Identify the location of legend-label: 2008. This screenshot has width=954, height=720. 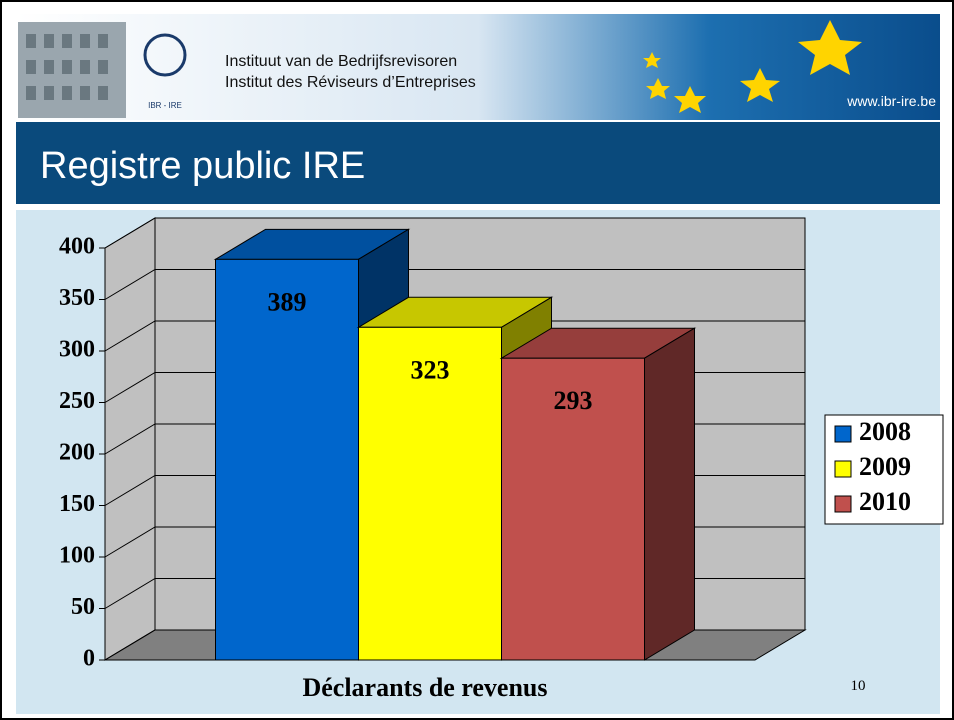
(885, 431).